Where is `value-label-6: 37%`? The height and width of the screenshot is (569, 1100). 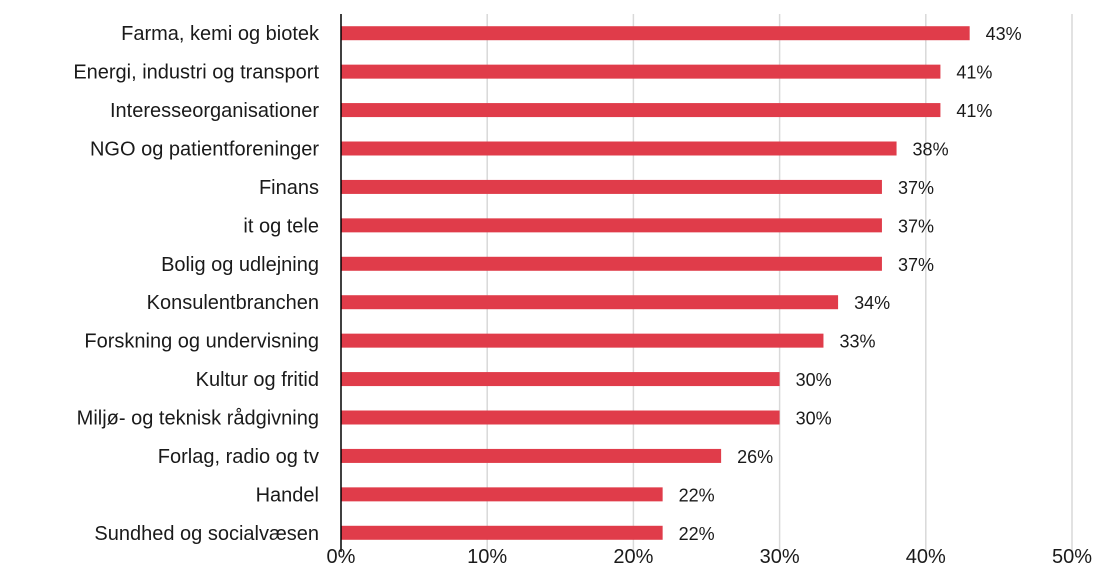
value-label-6: 37% is located at coordinates (916, 265).